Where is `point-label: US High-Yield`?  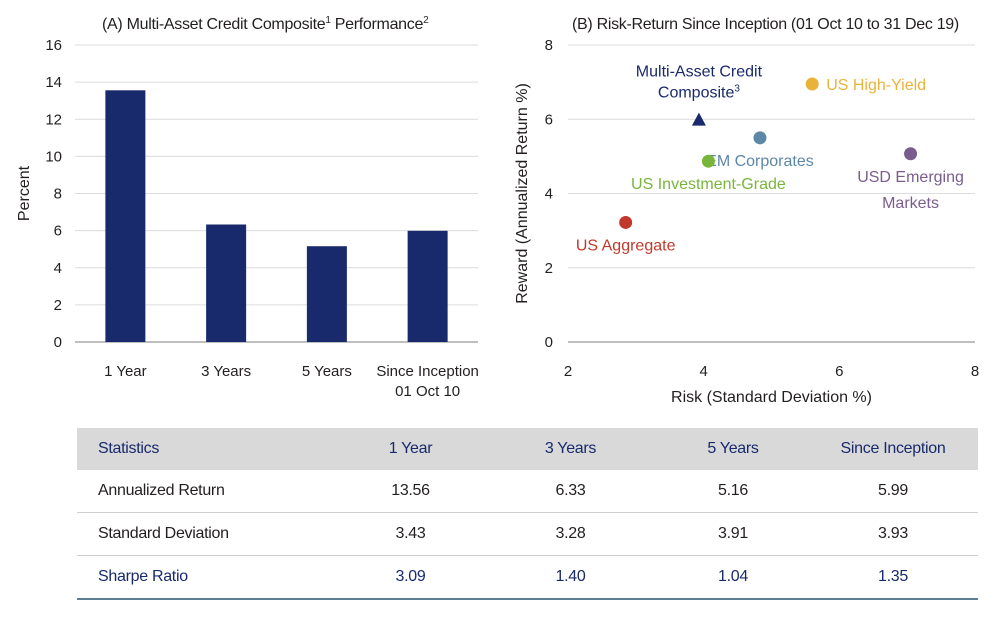
point-label: US High-Yield is located at coordinates (876, 85).